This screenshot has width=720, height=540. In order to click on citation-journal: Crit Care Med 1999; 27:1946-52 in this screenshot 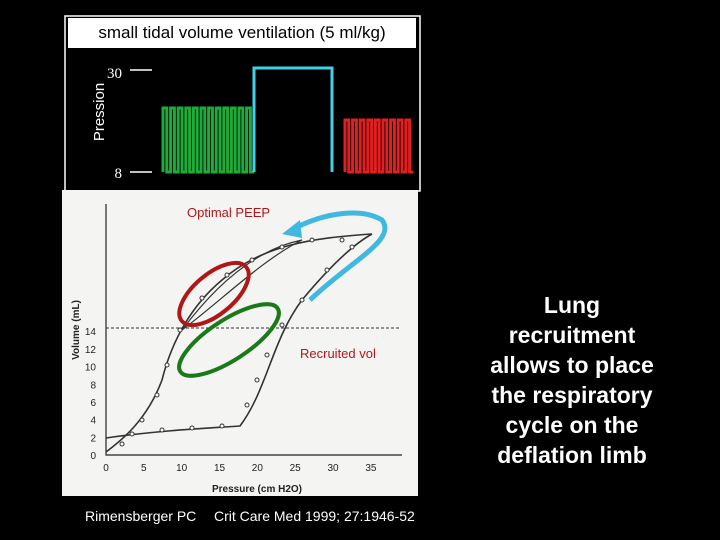, I will do `click(314, 516)`.